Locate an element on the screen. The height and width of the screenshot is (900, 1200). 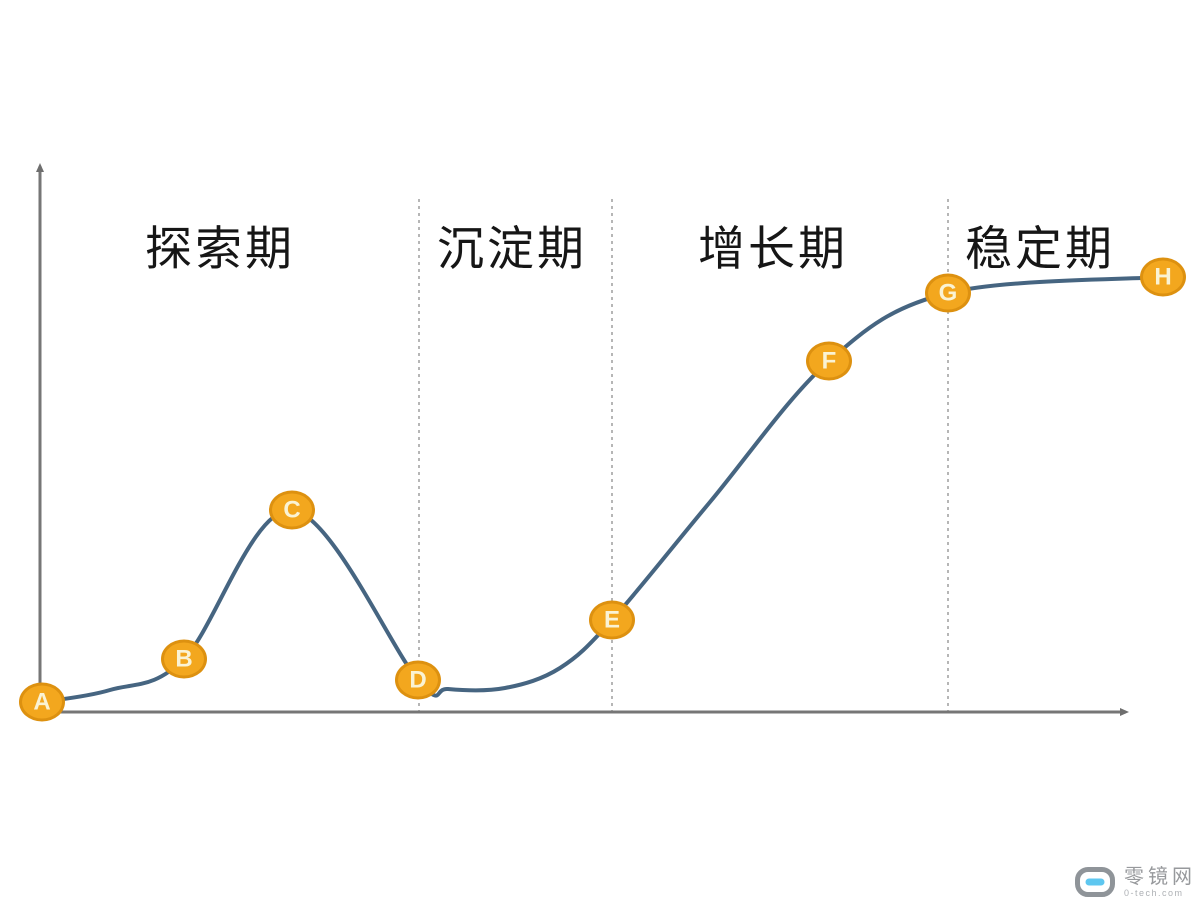
milestone-point-E: E is located at coordinates (612, 620).